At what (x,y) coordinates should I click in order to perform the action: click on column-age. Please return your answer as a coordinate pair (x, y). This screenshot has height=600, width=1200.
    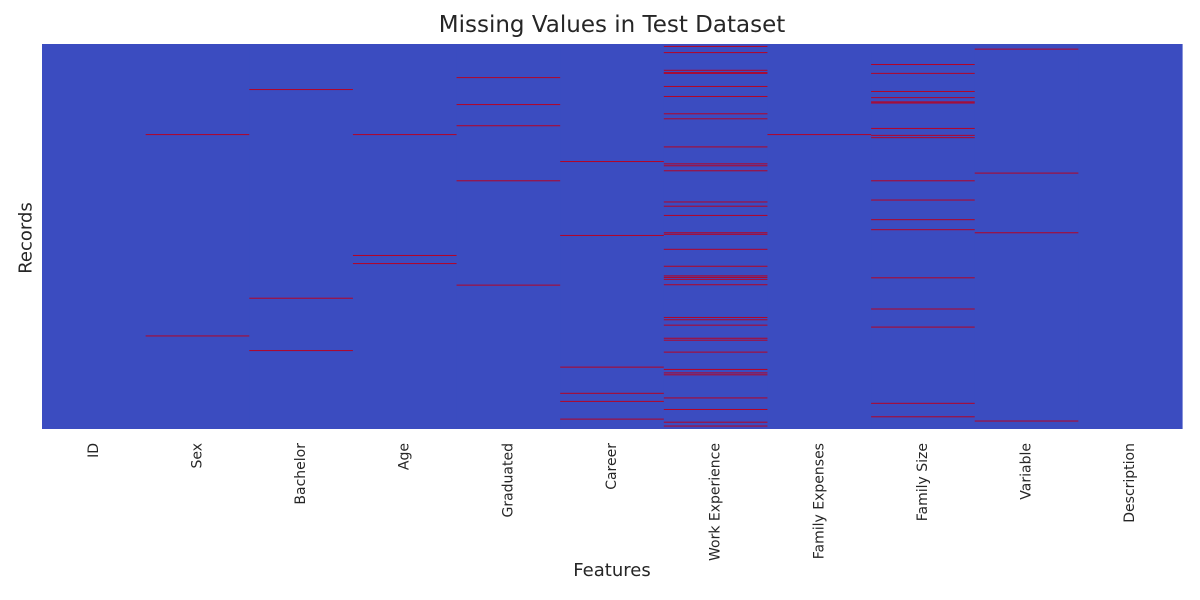
    Looking at the image, I should click on (405, 236).